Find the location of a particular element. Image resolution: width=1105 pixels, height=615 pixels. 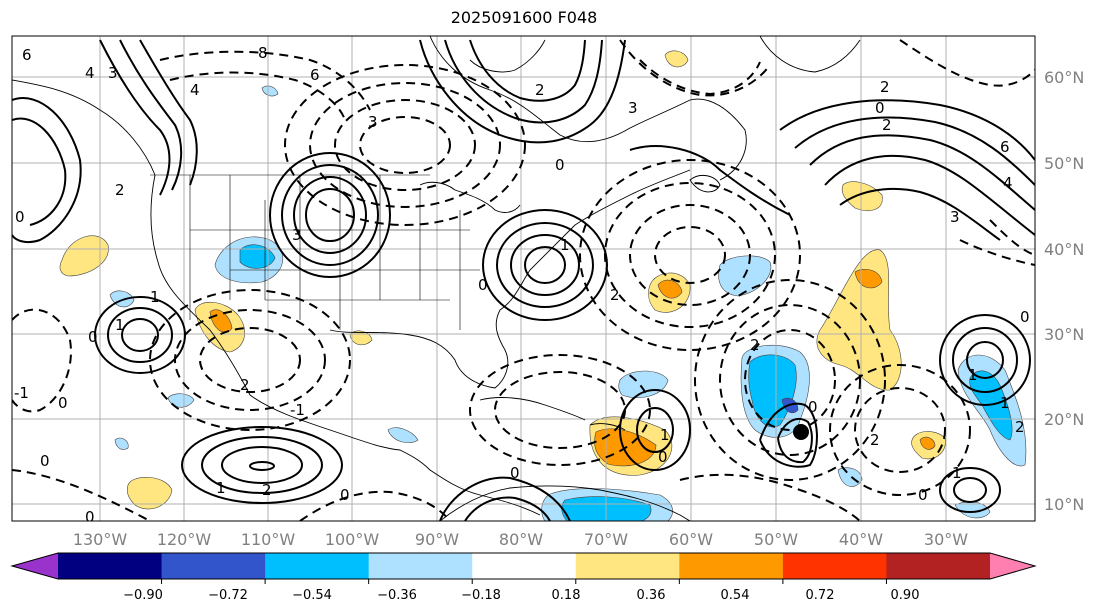

colorbar-label: 0.54 is located at coordinates (735, 595).